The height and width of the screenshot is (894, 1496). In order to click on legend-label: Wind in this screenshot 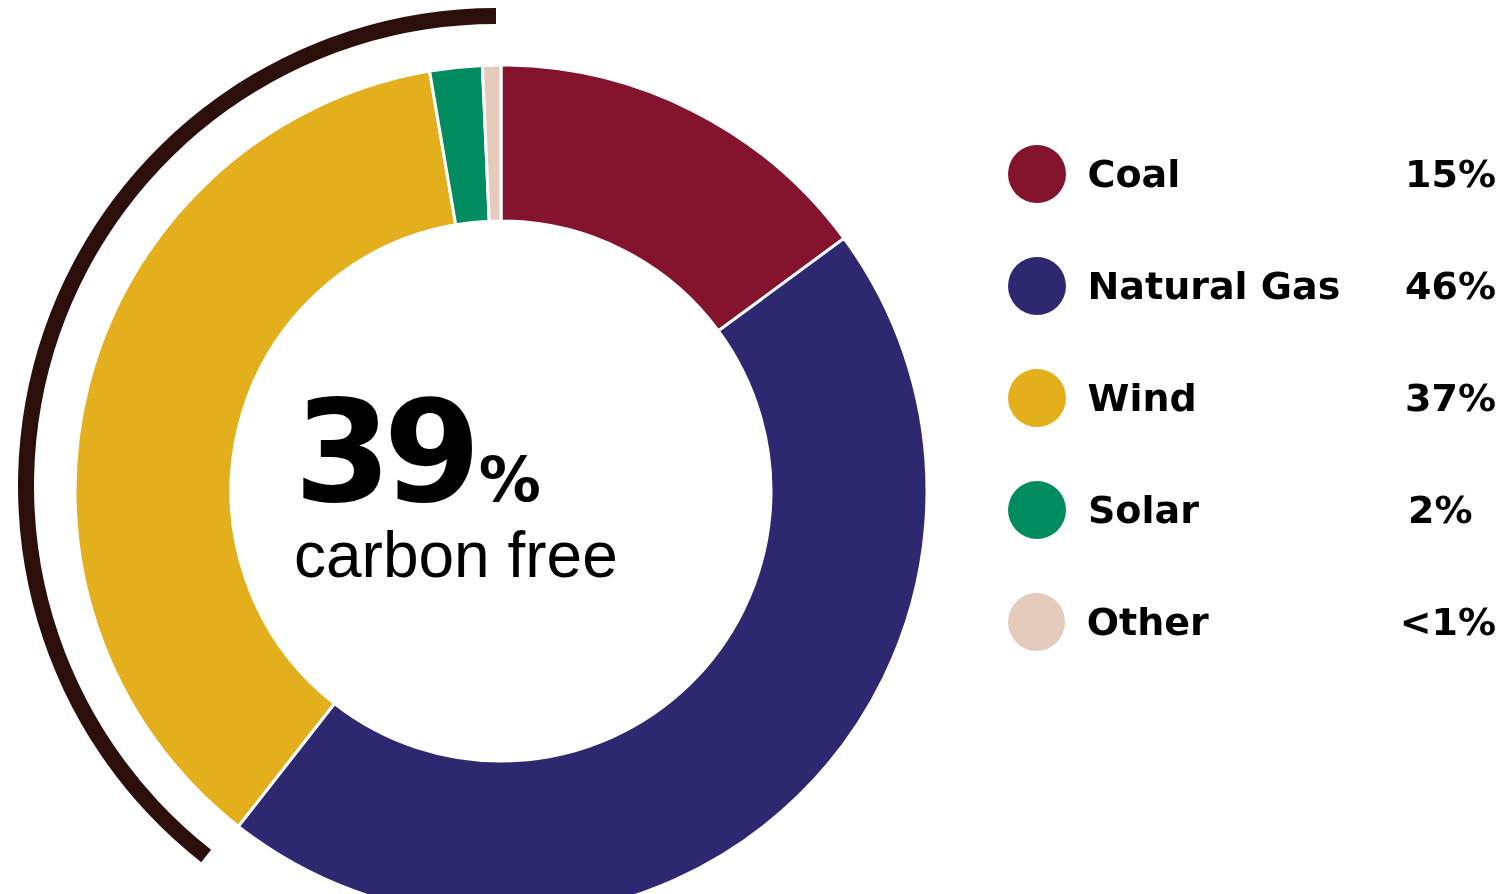, I will do `click(1142, 398)`.